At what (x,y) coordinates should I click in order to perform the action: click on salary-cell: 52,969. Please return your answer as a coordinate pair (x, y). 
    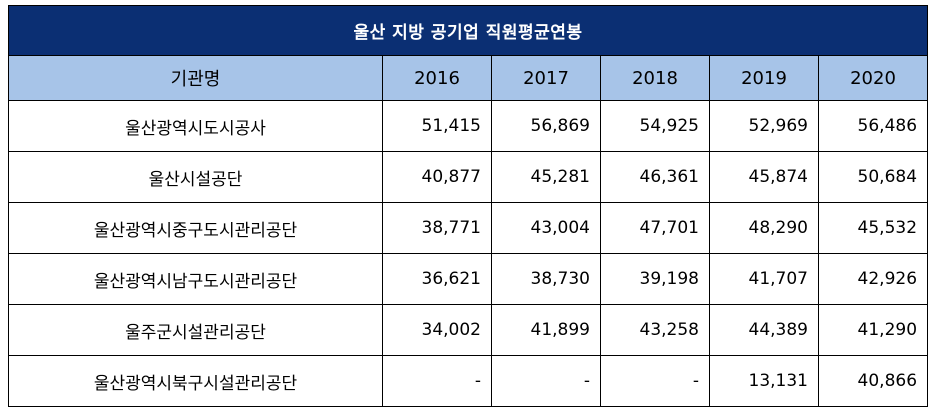
    Looking at the image, I should click on (764, 126).